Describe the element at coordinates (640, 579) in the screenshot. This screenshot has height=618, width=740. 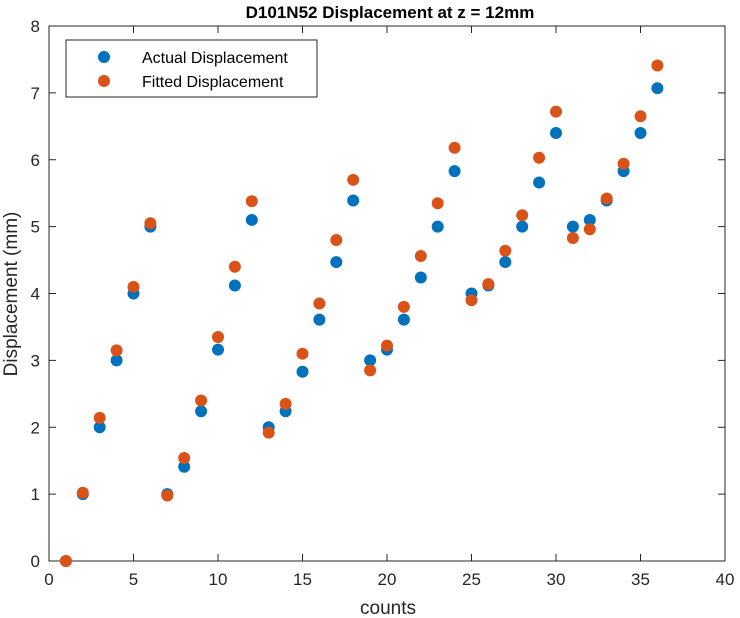
I see `x-tick-label: 35` at that location.